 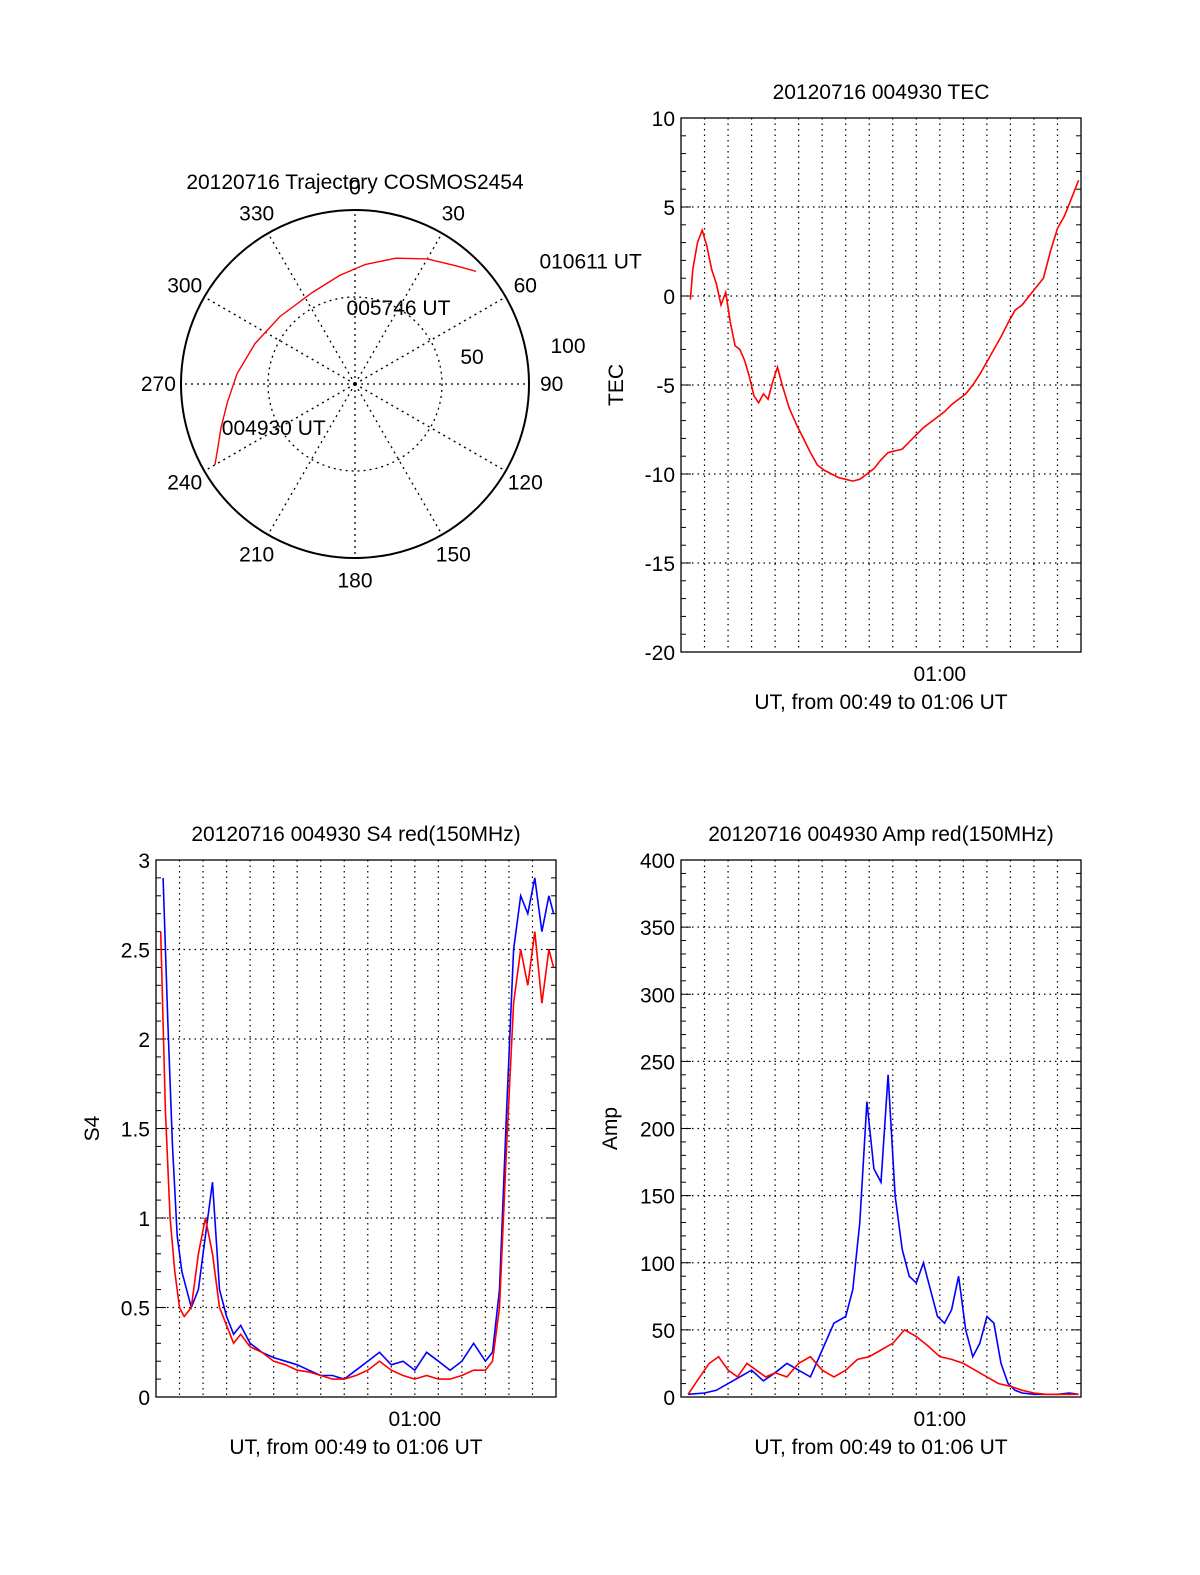 What do you see at coordinates (881, 834) in the screenshot?
I see `plot-title: 20120716 004930 Amp red(150MHz)` at bounding box center [881, 834].